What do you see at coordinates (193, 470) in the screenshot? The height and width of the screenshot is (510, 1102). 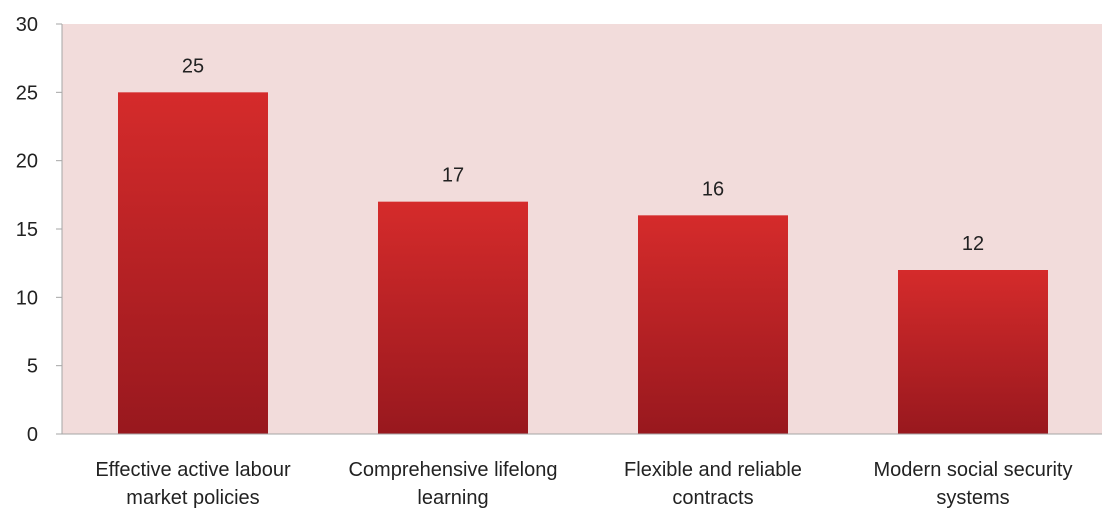 I see `category-label: Effective active labour` at bounding box center [193, 470].